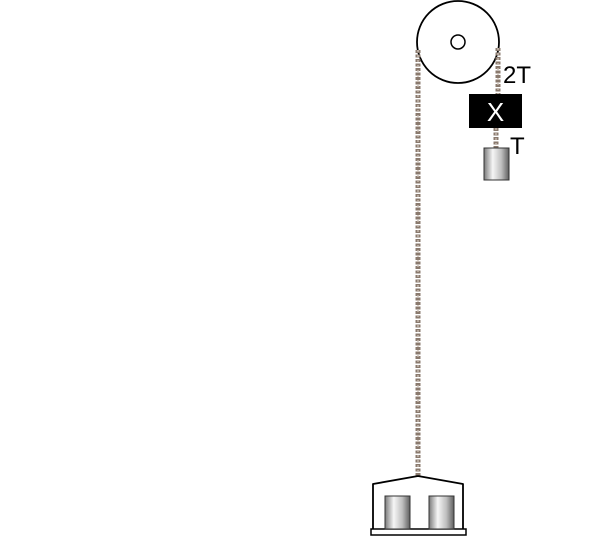  Describe the element at coordinates (397, 512) in the screenshot. I see `bucket-weight-left` at that location.